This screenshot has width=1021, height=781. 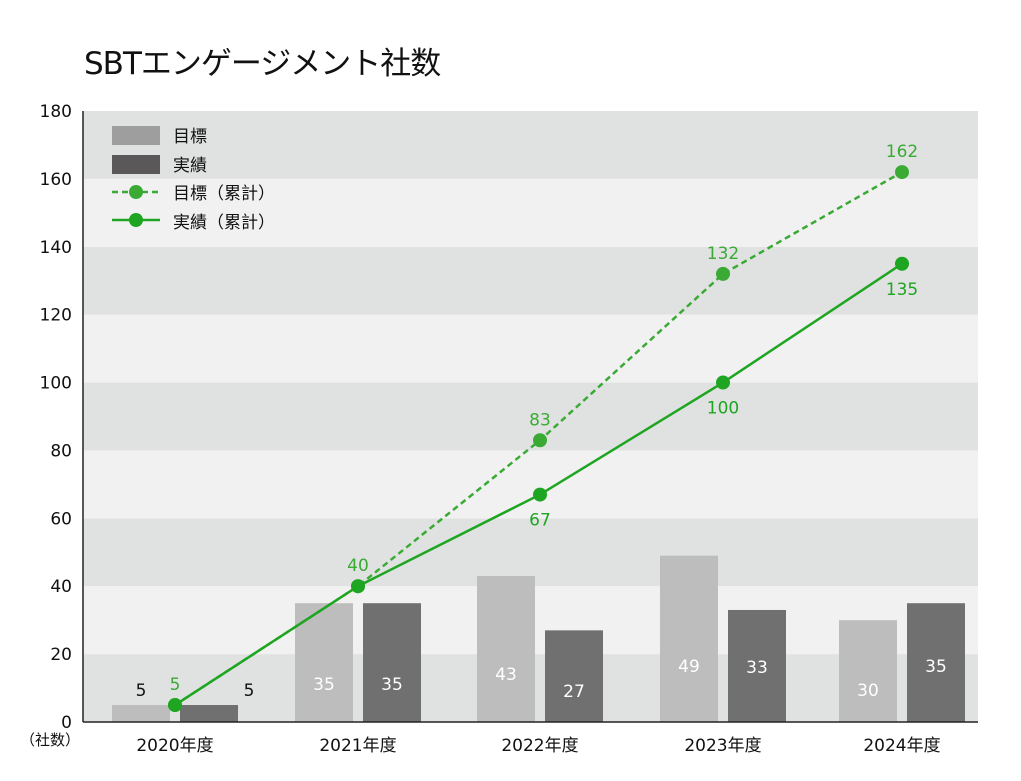 I want to click on target-cumulative-label: 83, so click(x=540, y=420).